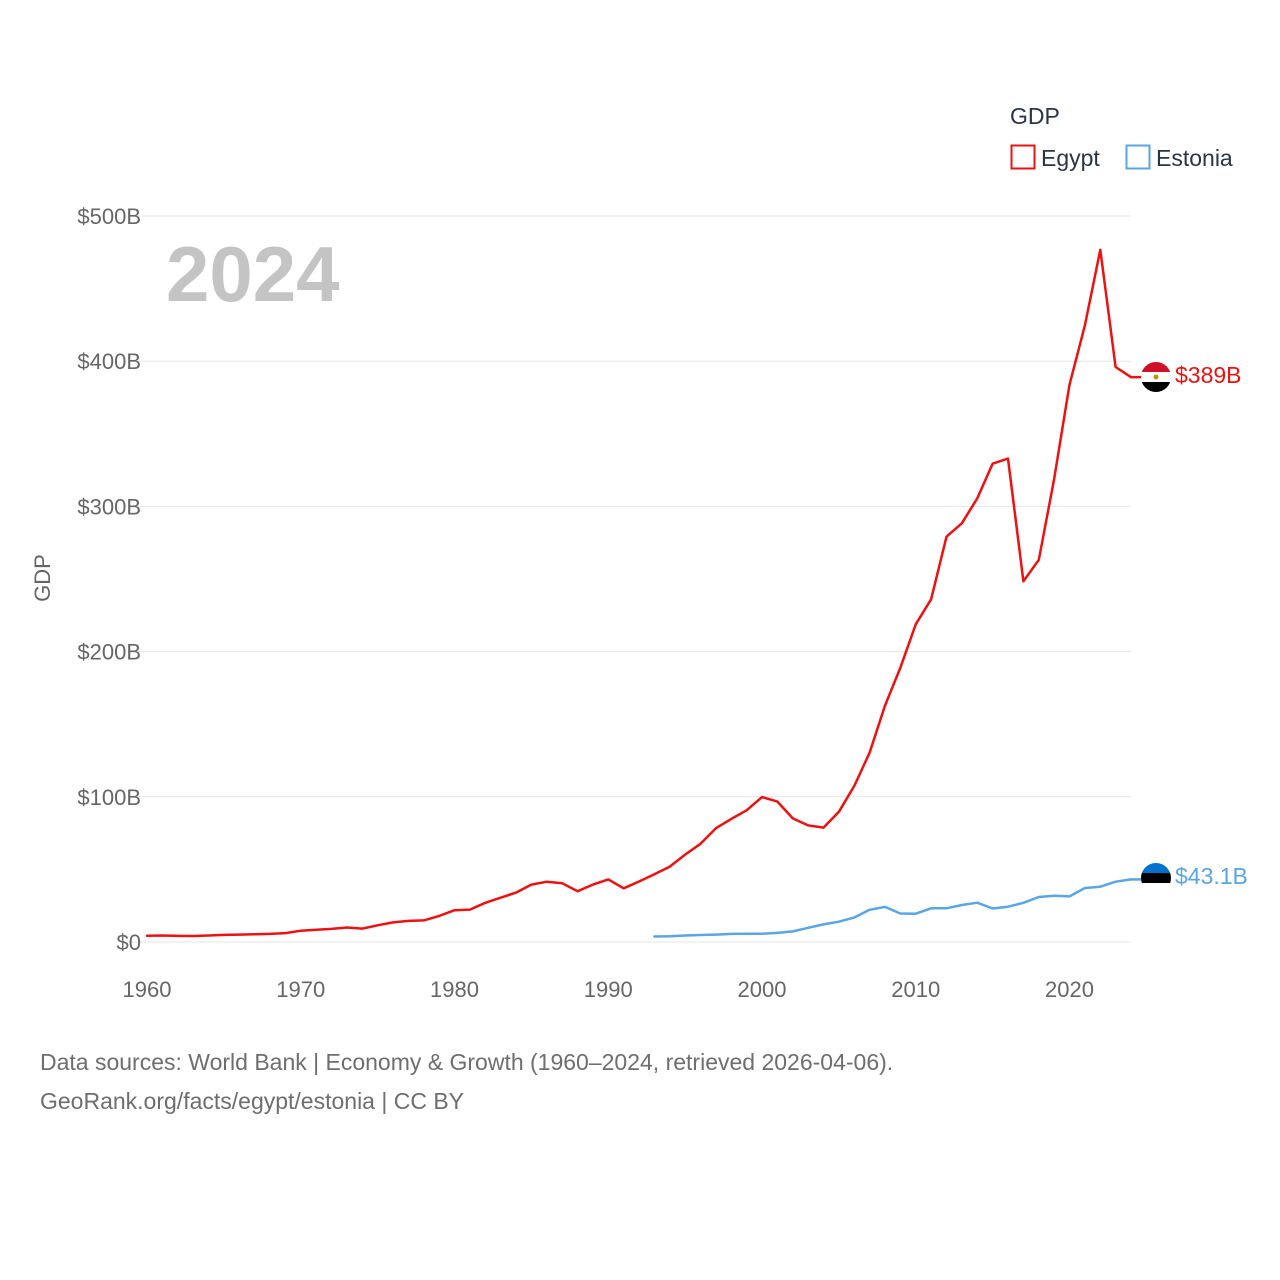 The height and width of the screenshot is (1280, 1280). I want to click on y-tick-label: $200B, so click(109, 652).